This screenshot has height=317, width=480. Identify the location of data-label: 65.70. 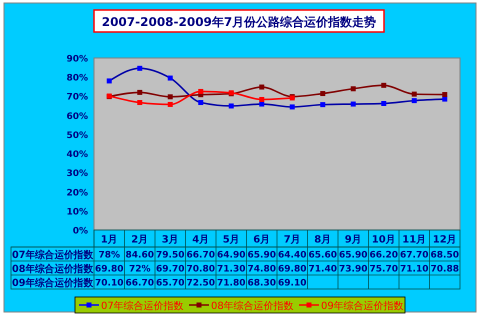
(170, 283).